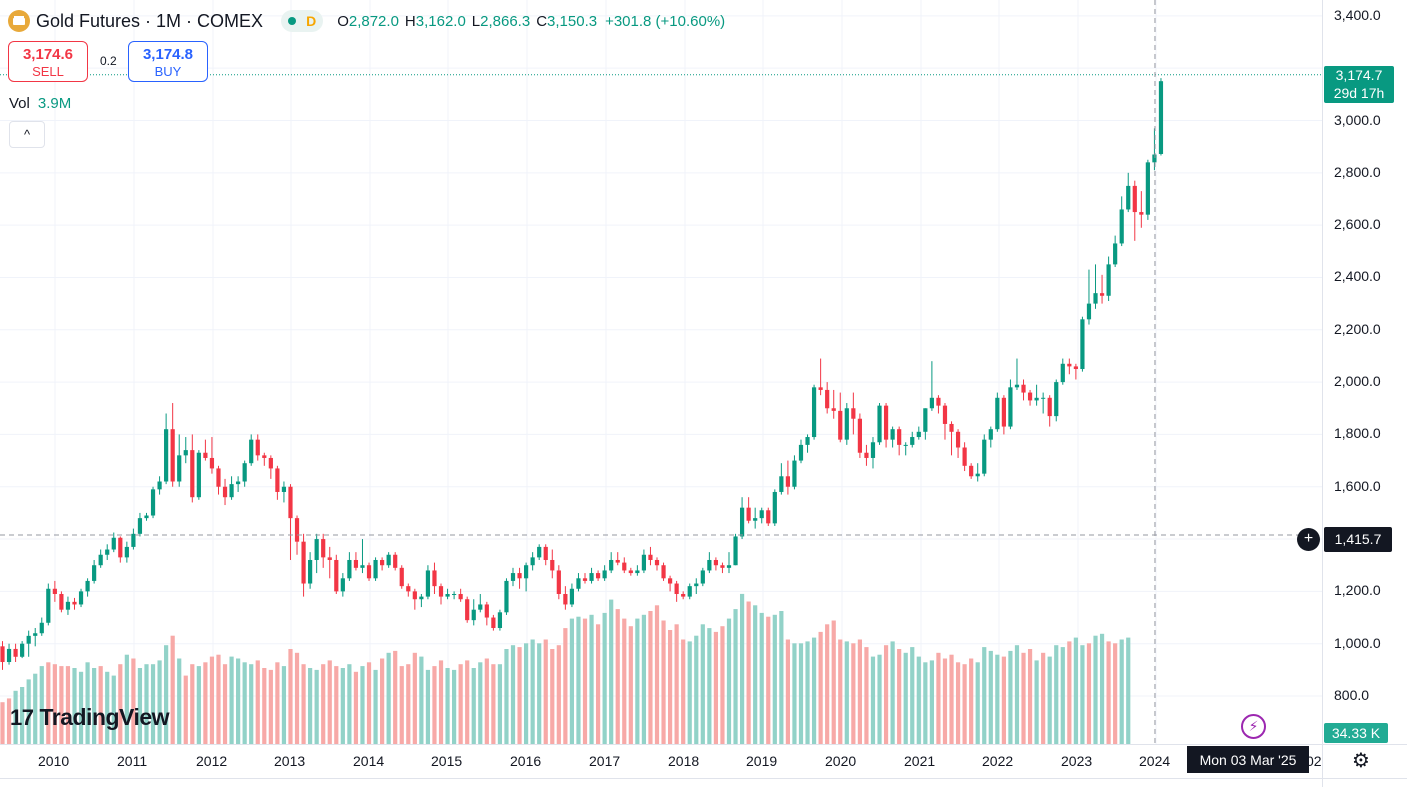  I want to click on market-status-pill: D, so click(302, 21).